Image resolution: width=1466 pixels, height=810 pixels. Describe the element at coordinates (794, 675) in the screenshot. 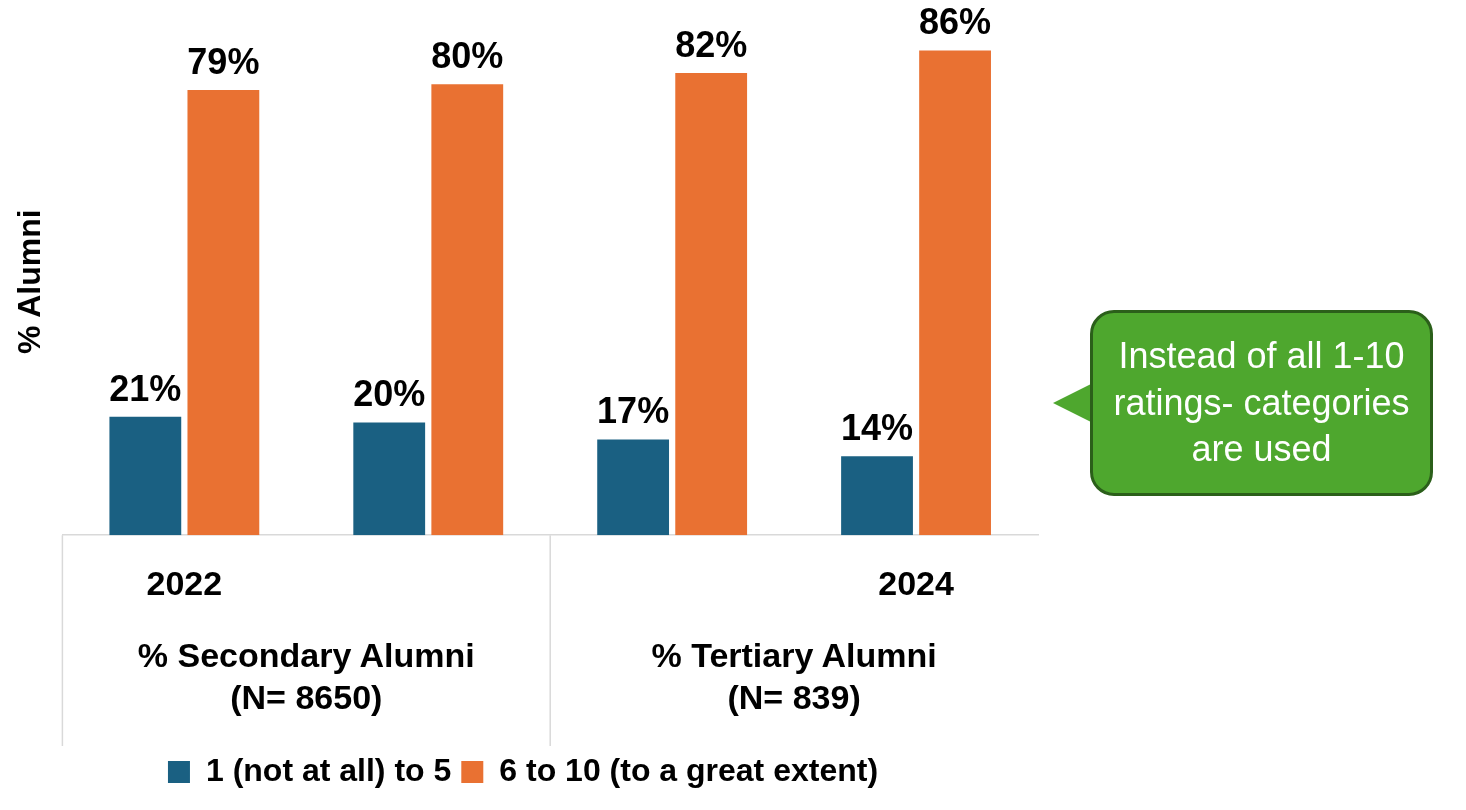

I see `text: % Tertiary Alumni (N= 839)` at that location.